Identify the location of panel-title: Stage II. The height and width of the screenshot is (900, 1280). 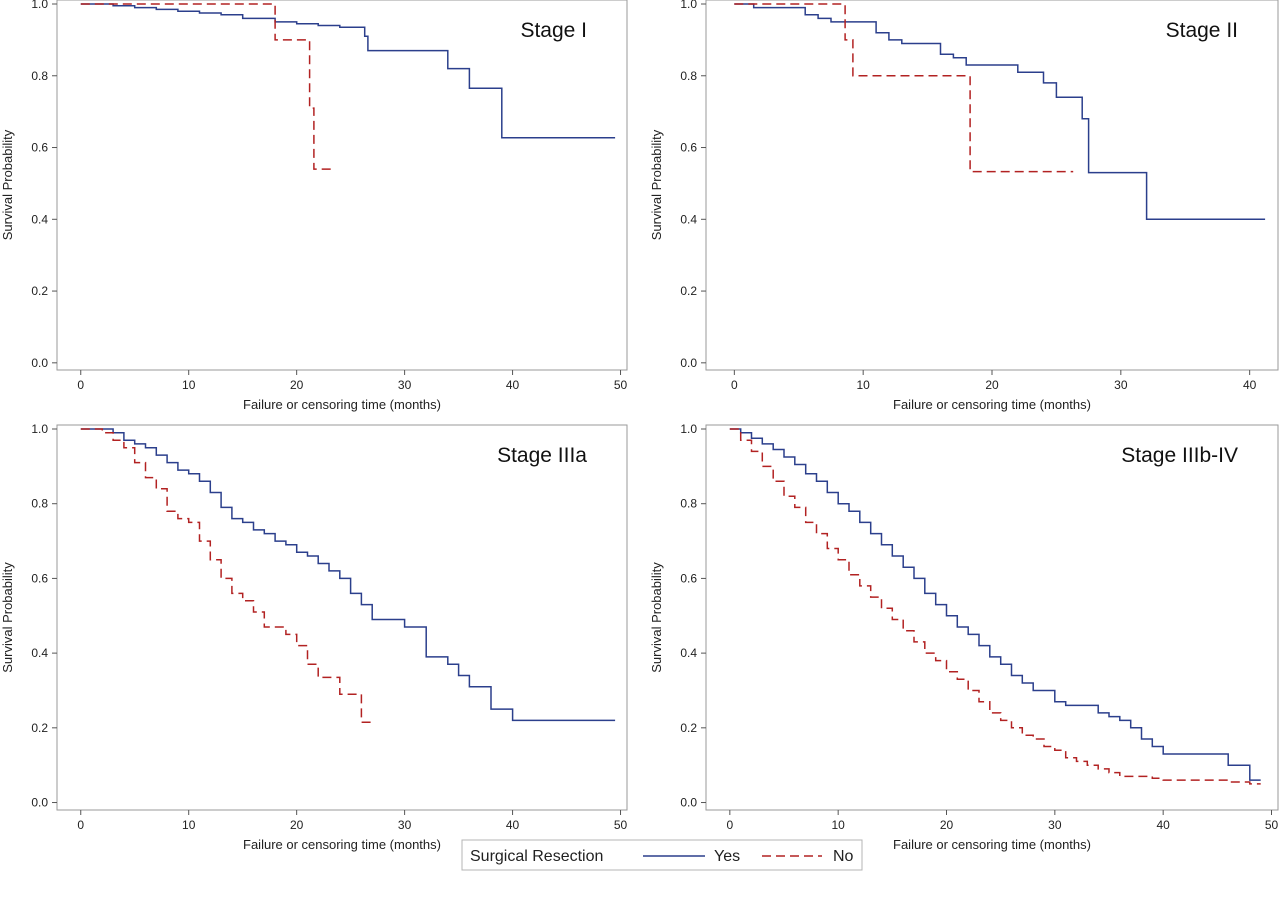
(1202, 30).